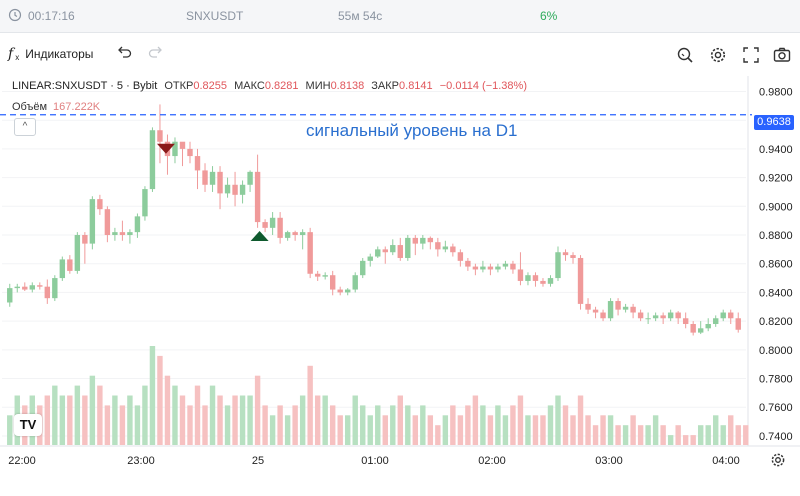 The height and width of the screenshot is (496, 800). Describe the element at coordinates (85, 86) in the screenshot. I see `symbol-legend: LINEAR:SNXUSDT · 5 · Bybit` at that location.